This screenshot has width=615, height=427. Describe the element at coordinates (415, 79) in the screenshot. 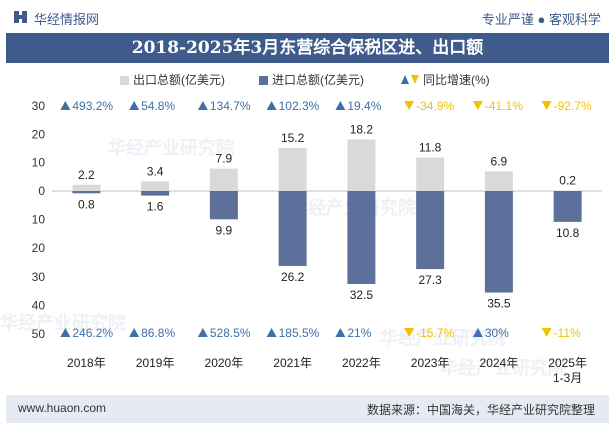

I see `legend-down-triangle-icon` at that location.